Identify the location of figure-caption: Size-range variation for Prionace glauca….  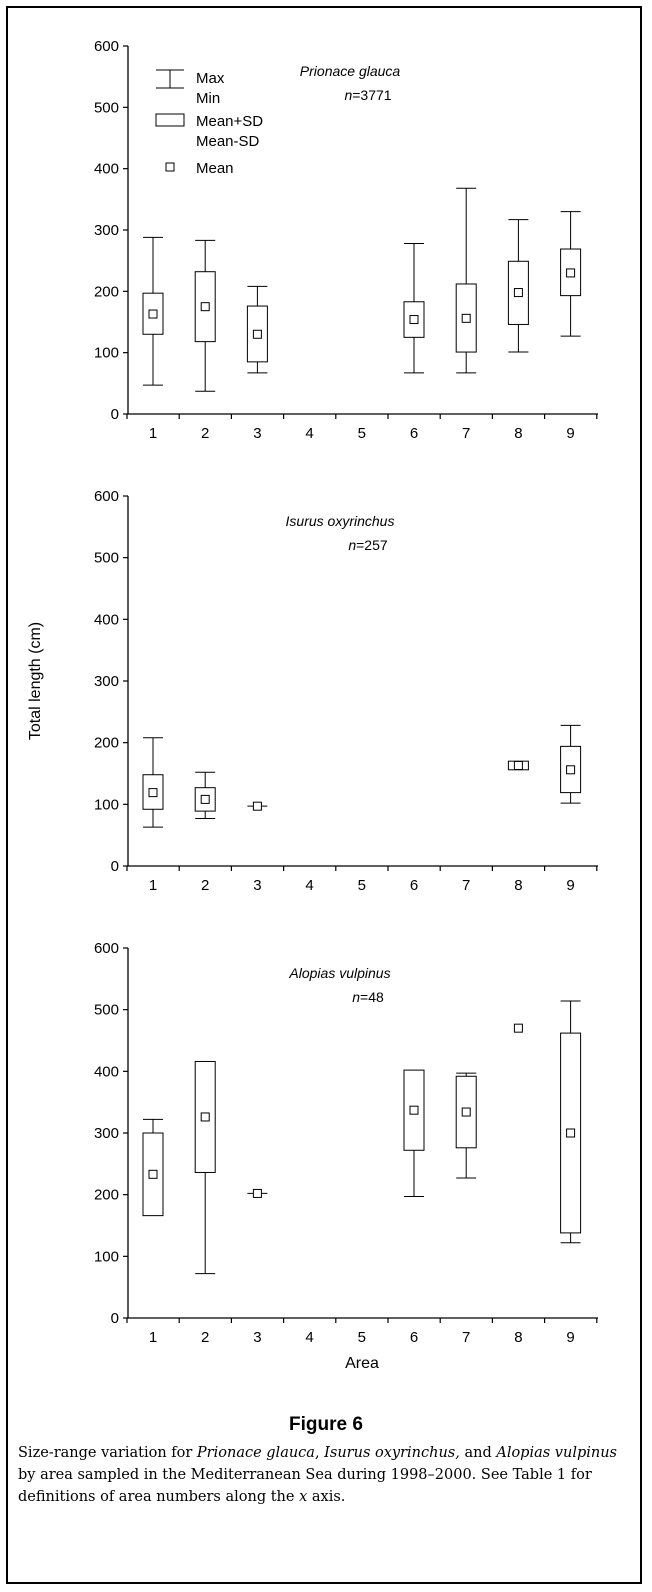
(324, 1475).